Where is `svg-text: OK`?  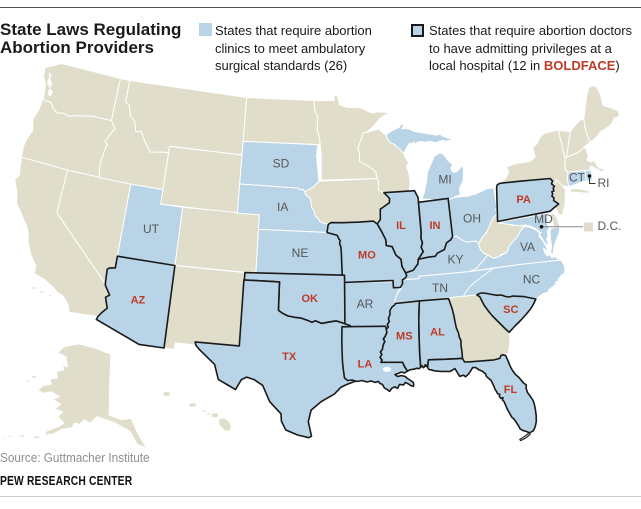
svg-text: OK is located at coordinates (309, 299).